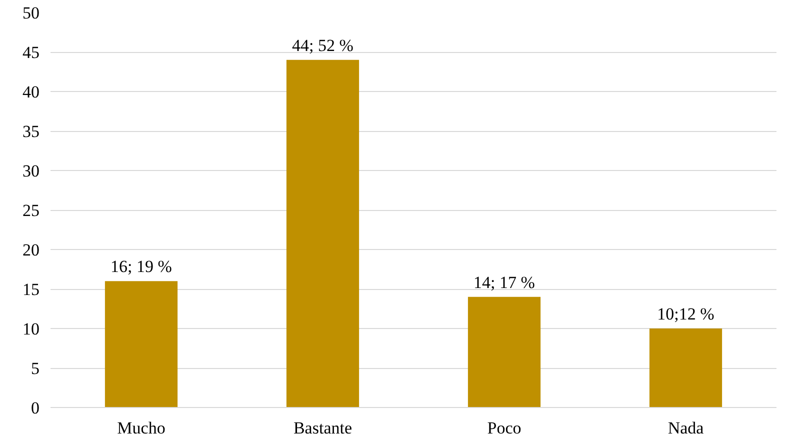 The image size is (800, 444). What do you see at coordinates (31, 250) in the screenshot?
I see `y-tick-label: 20` at bounding box center [31, 250].